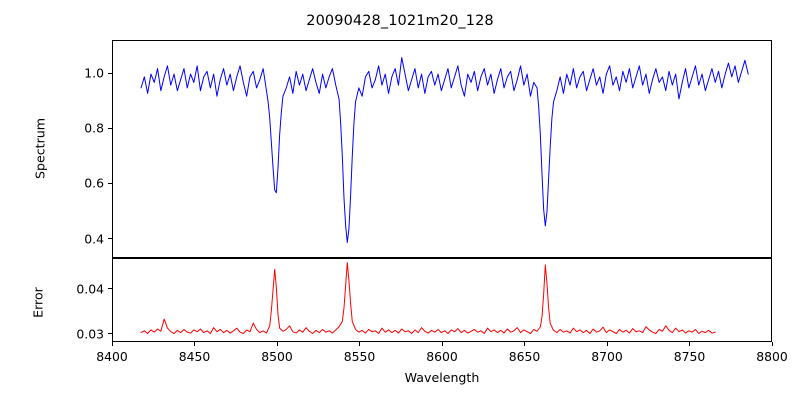  What do you see at coordinates (689, 356) in the screenshot?
I see `x-tick-label: 8750` at bounding box center [689, 356].